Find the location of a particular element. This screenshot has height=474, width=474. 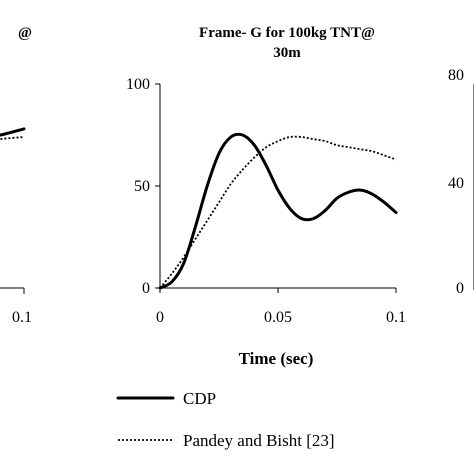

legend-label-cdp: CDP is located at coordinates (199, 398).